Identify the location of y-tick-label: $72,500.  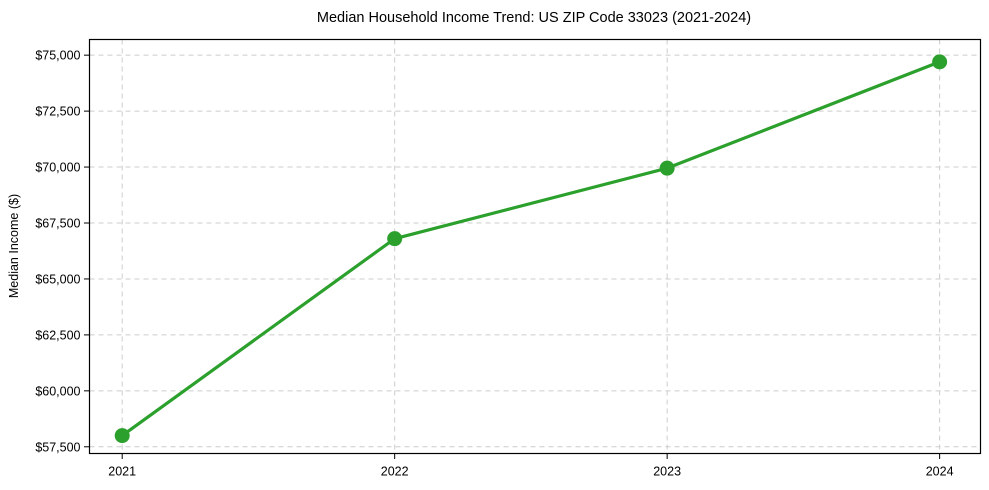
(57, 112).